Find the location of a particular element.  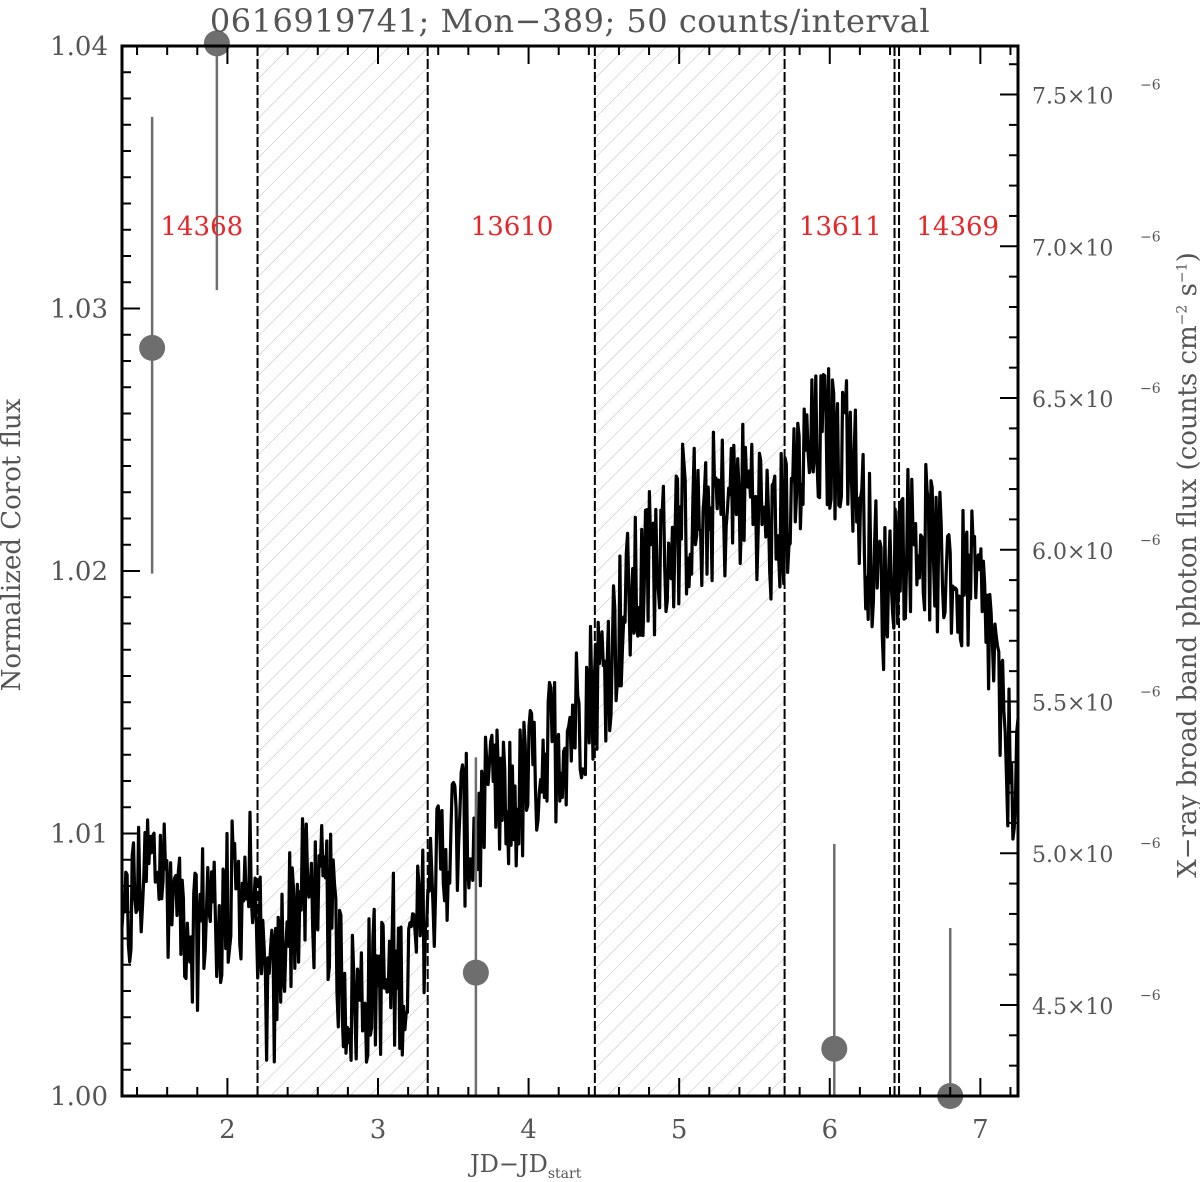

observation-labels: 14368 13610 13611 14369 is located at coordinates (579, 227).